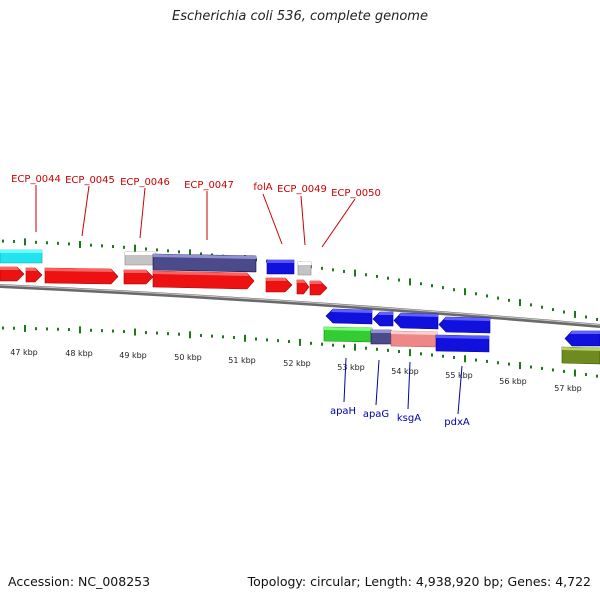 This screenshot has width=600, height=600. Describe the element at coordinates (568, 388) in the screenshot. I see `scale-label: 57 kbp` at that location.